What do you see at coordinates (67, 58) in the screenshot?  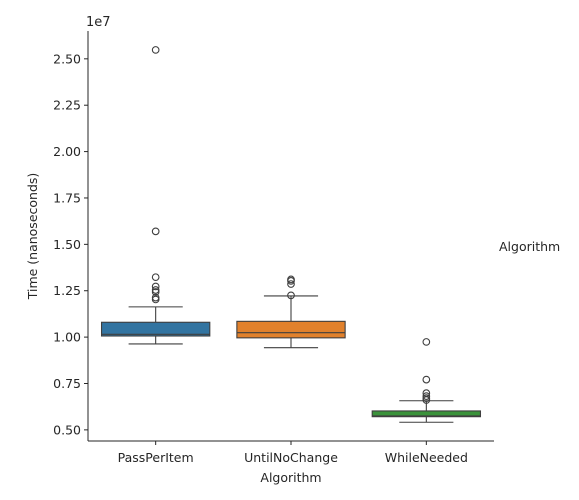 I see `y-tick-label: 2.50` at bounding box center [67, 58].